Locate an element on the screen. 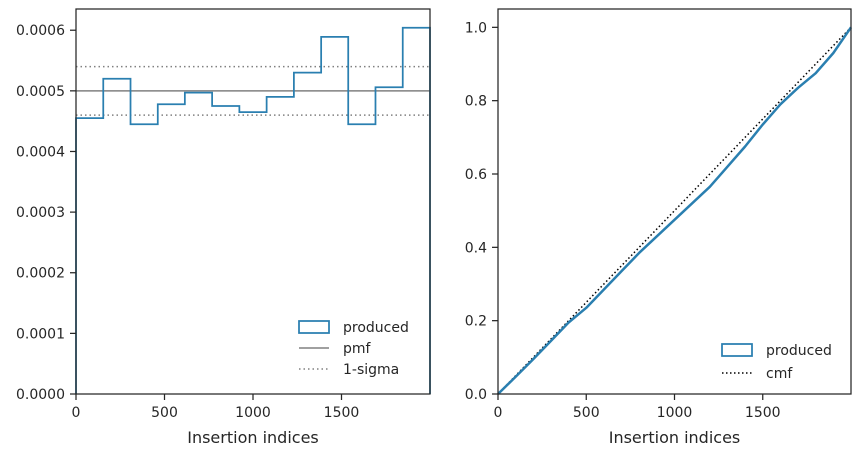  y-tick-label: 0.0006 is located at coordinates (40, 31).